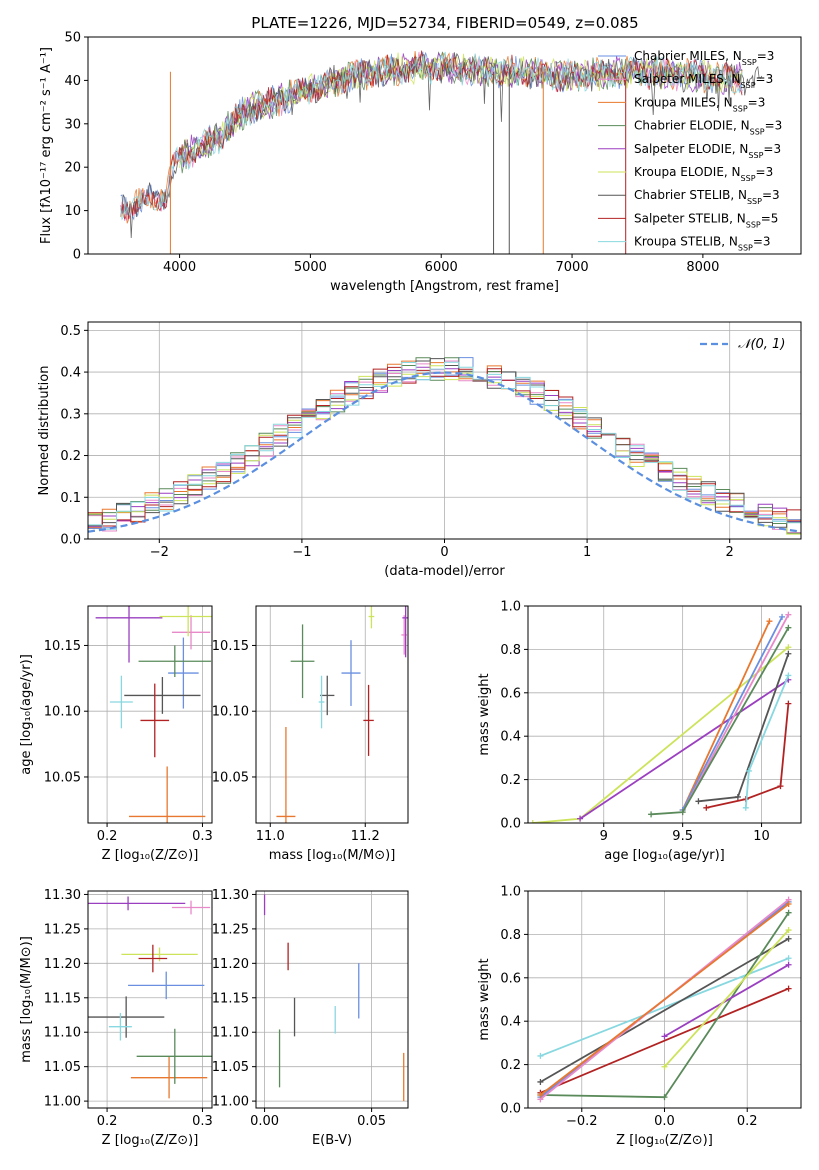  I want to click on weight-line-salpeter_stelib, so click(664, 1040).